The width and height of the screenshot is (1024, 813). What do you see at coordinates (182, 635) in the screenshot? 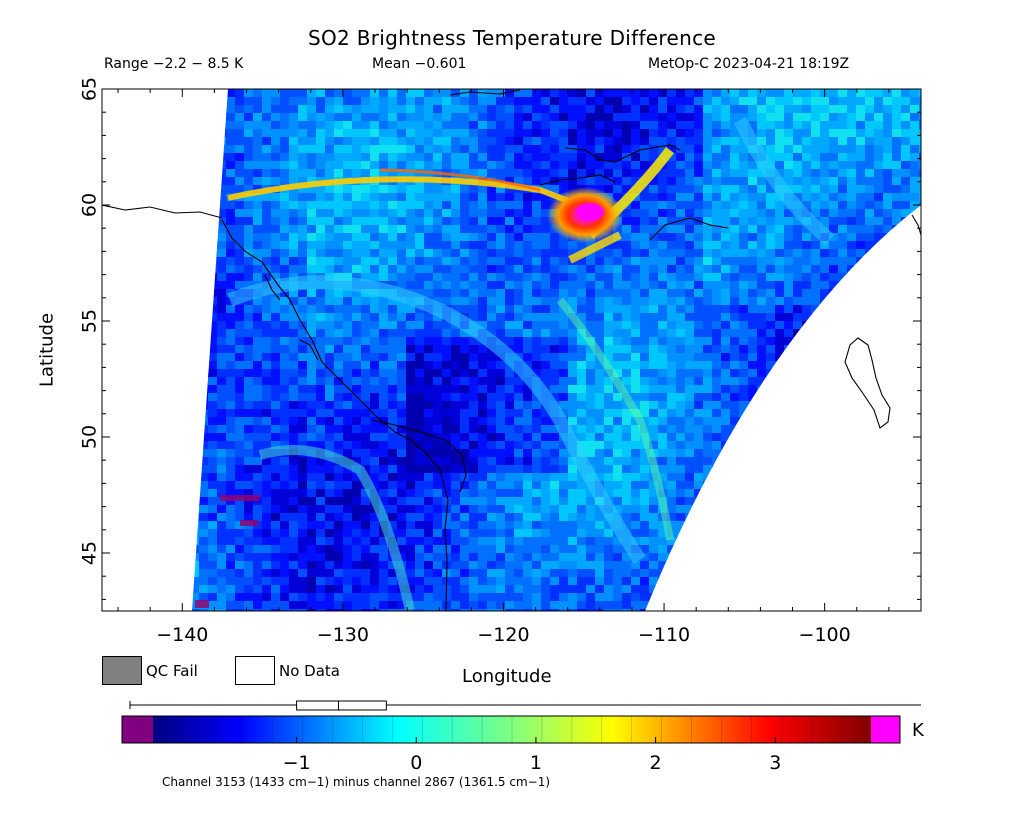
I see `lon-tick-label: −140` at bounding box center [182, 635].